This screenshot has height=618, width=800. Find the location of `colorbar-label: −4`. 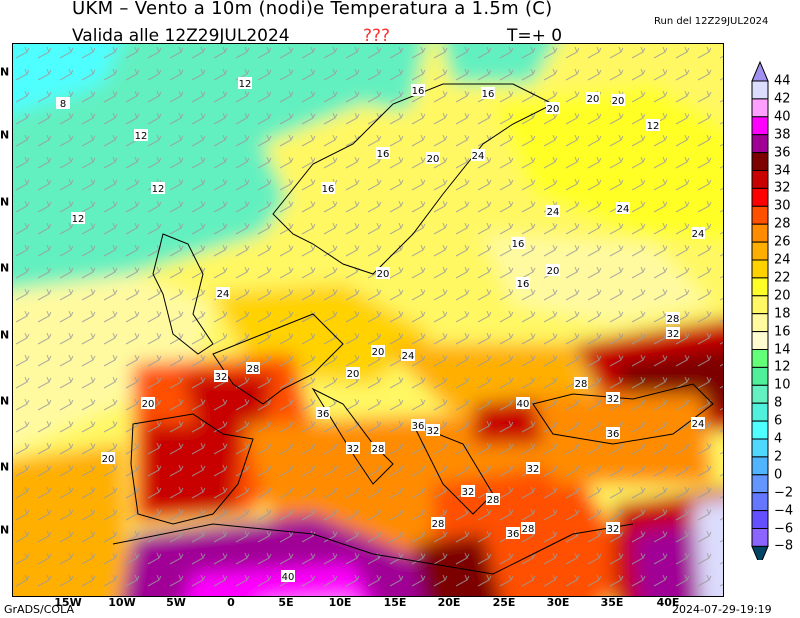

colorbar-label: −4 is located at coordinates (784, 511).